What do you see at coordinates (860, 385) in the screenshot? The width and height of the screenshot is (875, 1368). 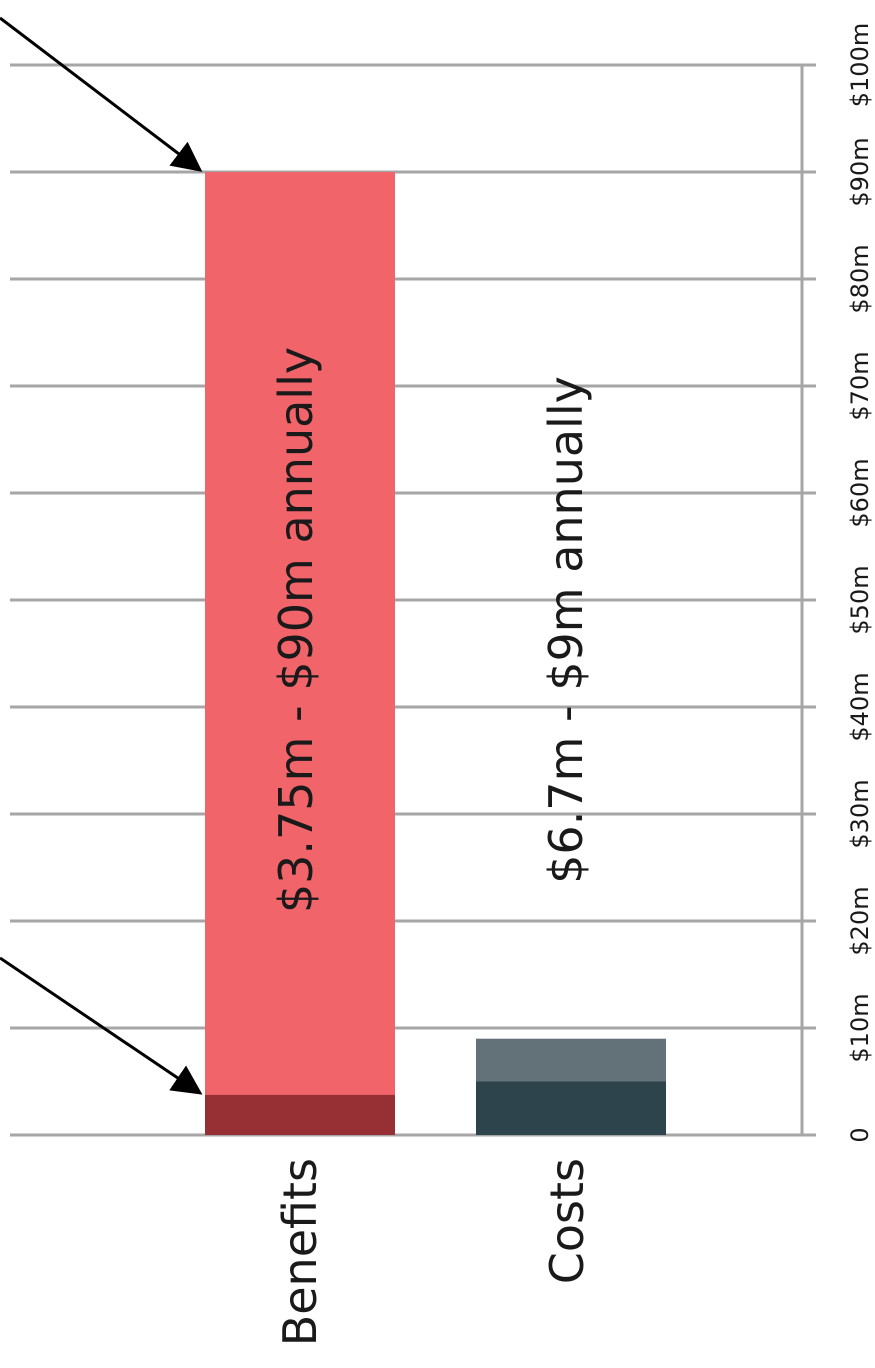 I see `tick-label: $70m` at bounding box center [860, 385].